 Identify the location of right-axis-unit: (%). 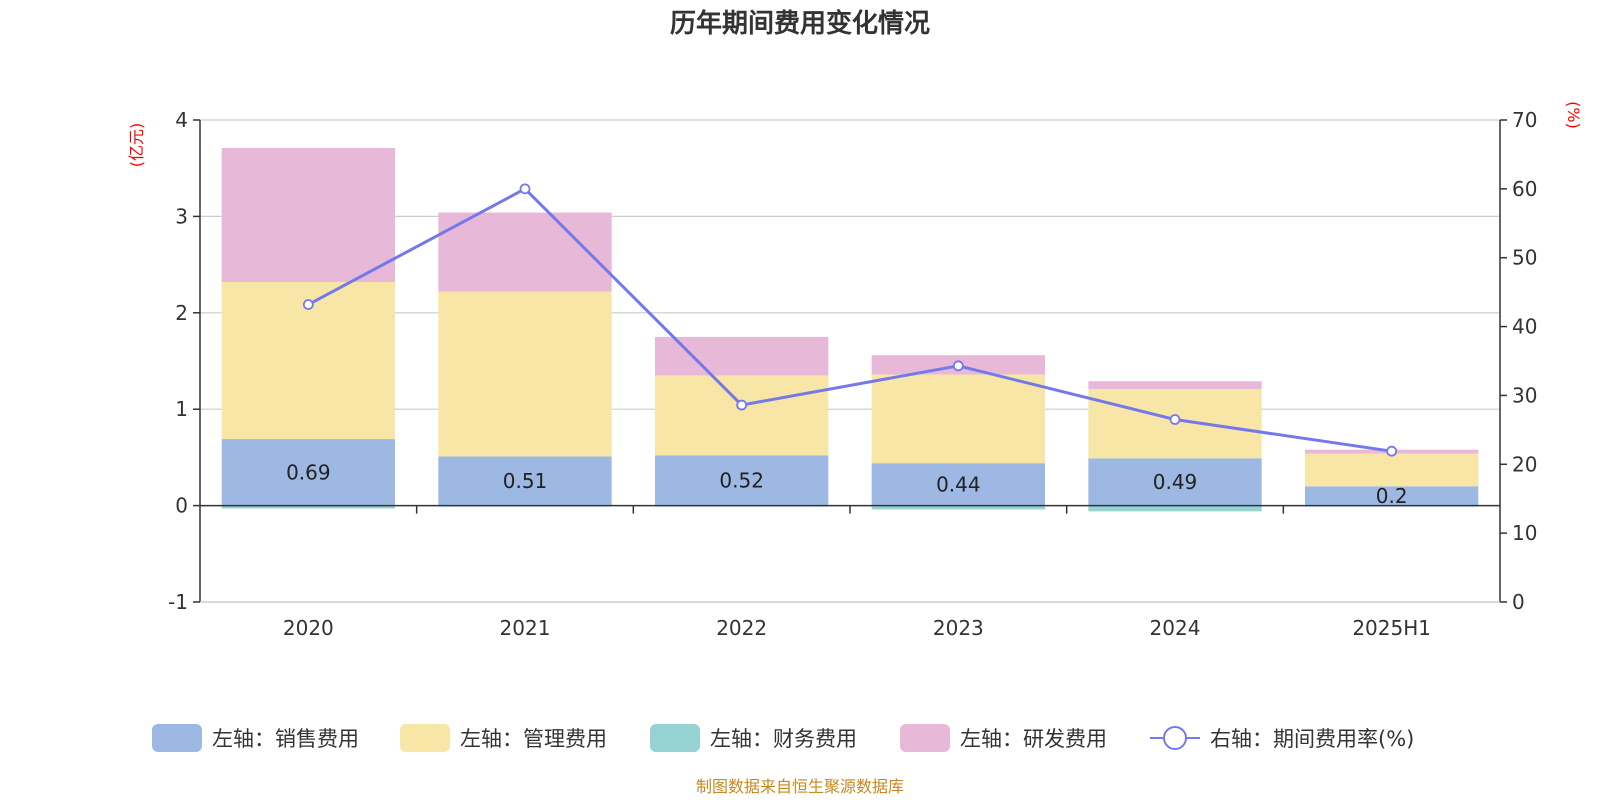
(1573, 115).